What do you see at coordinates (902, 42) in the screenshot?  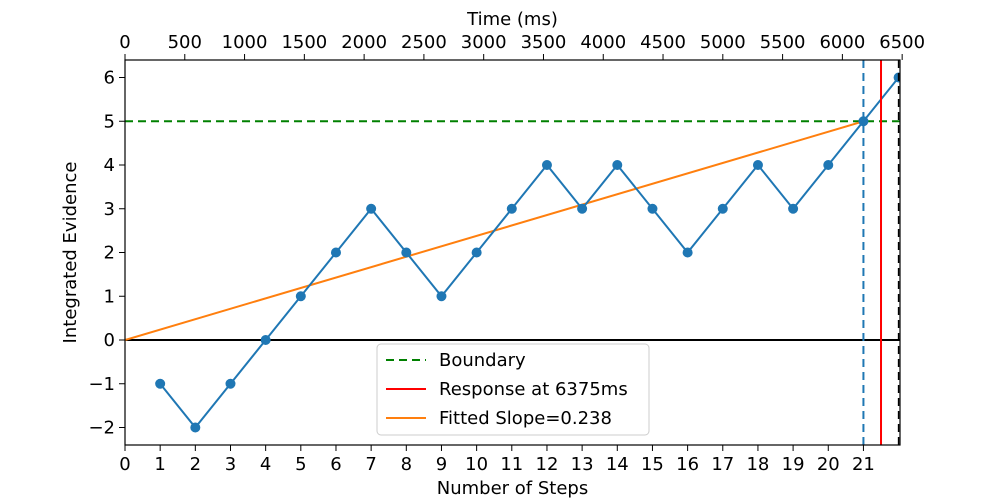 I see `top-tick-label: 6500` at bounding box center [902, 42].